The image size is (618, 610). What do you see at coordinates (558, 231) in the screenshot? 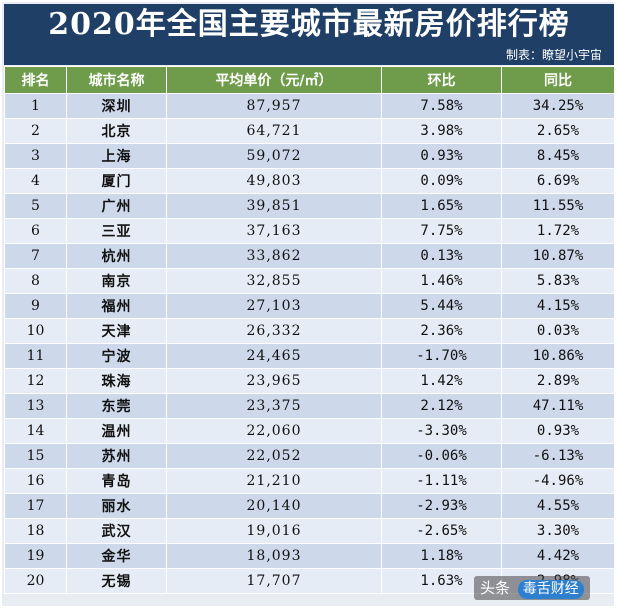
I see `yoy-cell: 1.72%` at bounding box center [558, 231].